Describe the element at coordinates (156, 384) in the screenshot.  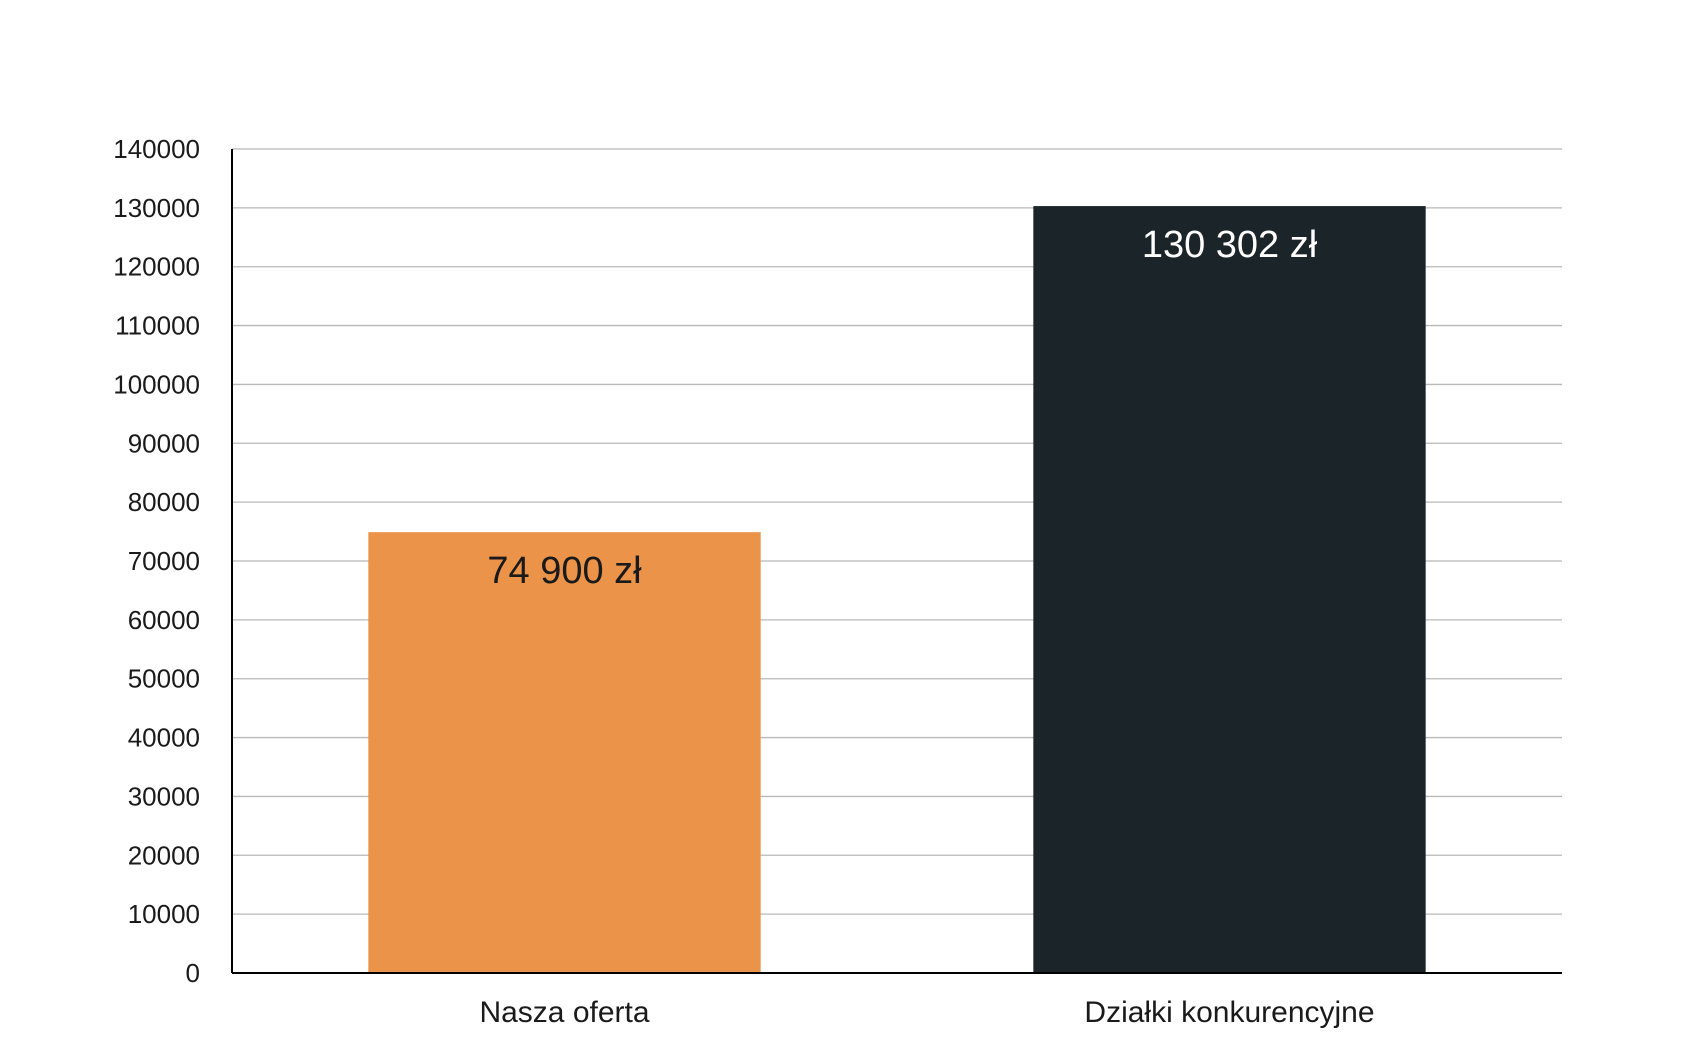
I see `y-tick-label: 100000` at that location.